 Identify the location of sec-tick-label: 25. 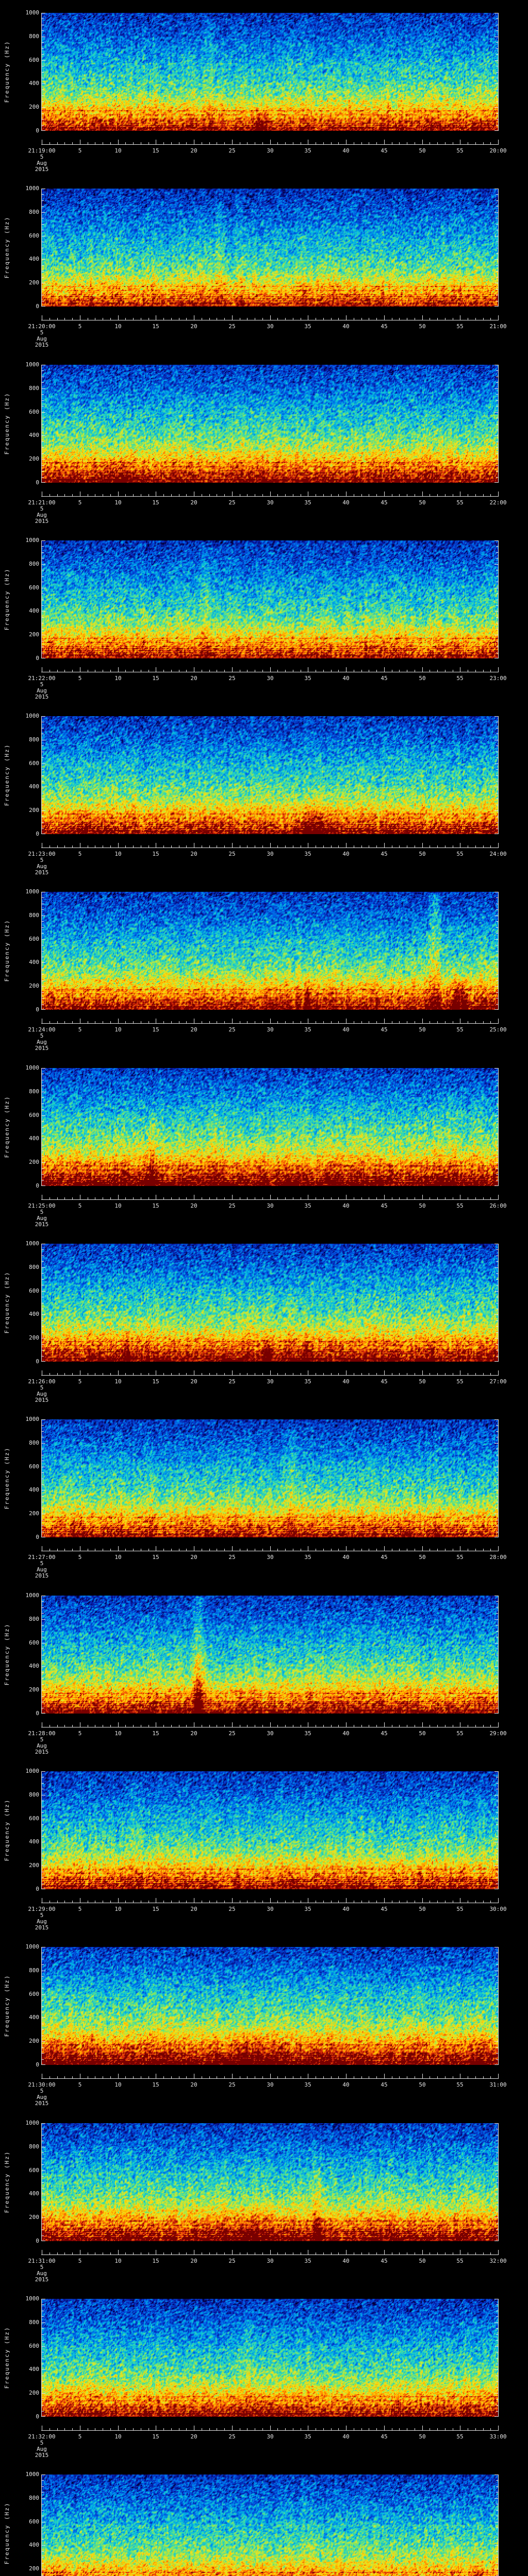
(232, 326).